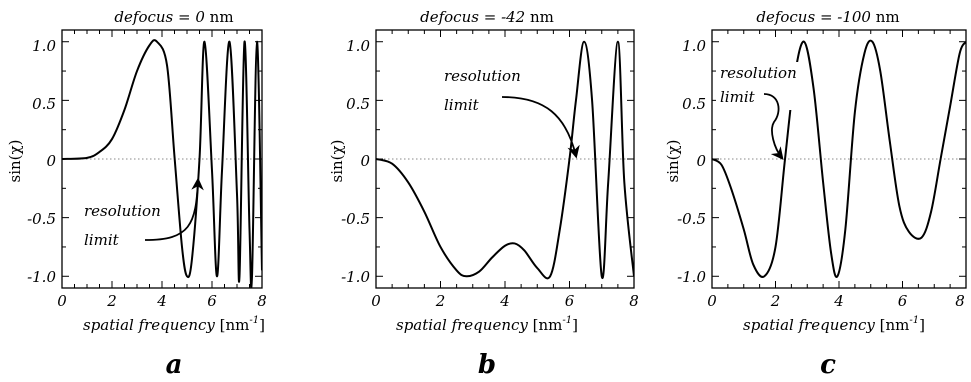 Image resolution: width=971 pixels, height=382 pixels. I want to click on panel-c-y-axis-label: sin(χ), so click(673, 161).